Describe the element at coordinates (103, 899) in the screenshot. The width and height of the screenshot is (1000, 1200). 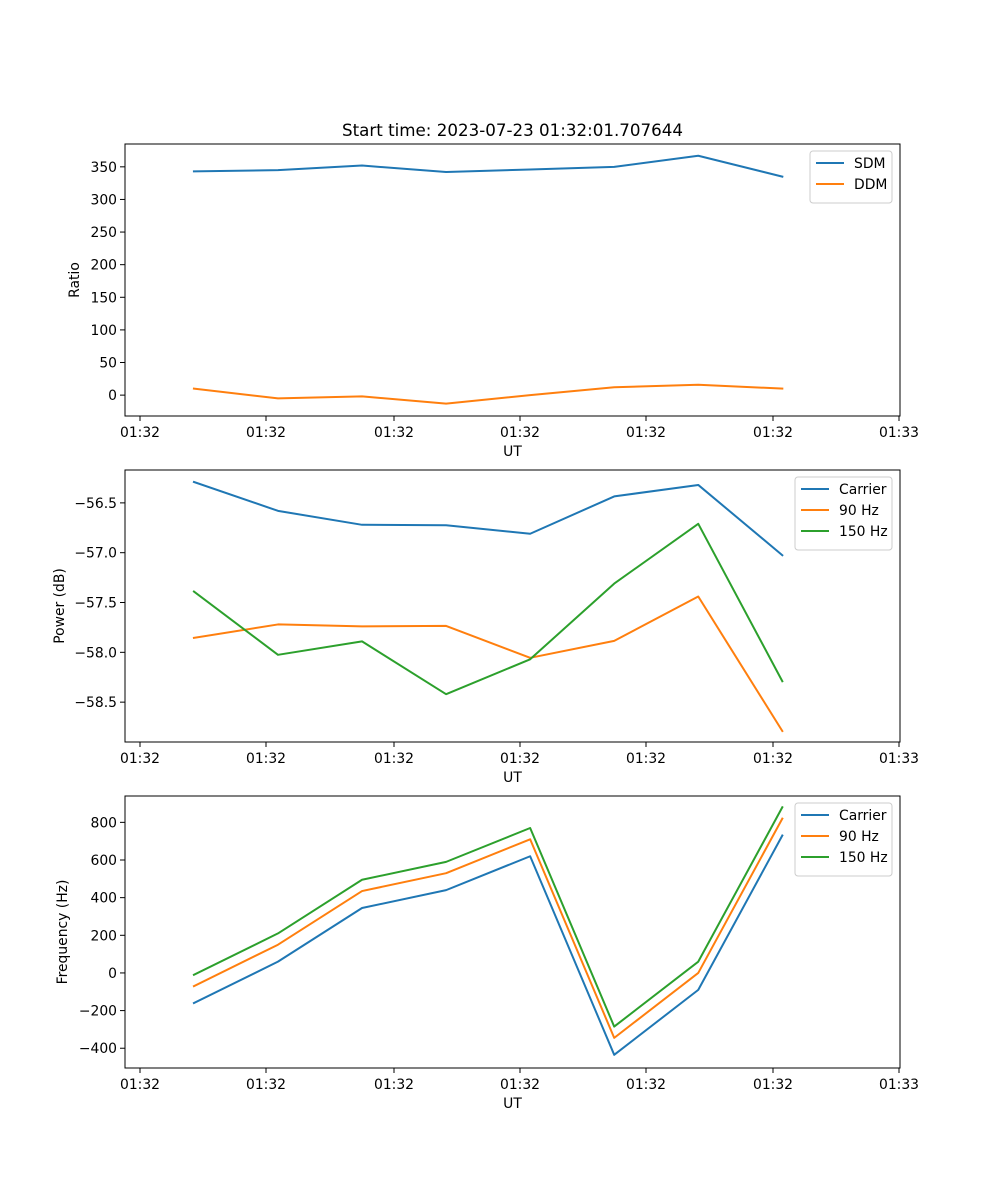
I see `y-tick-label: 400` at that location.